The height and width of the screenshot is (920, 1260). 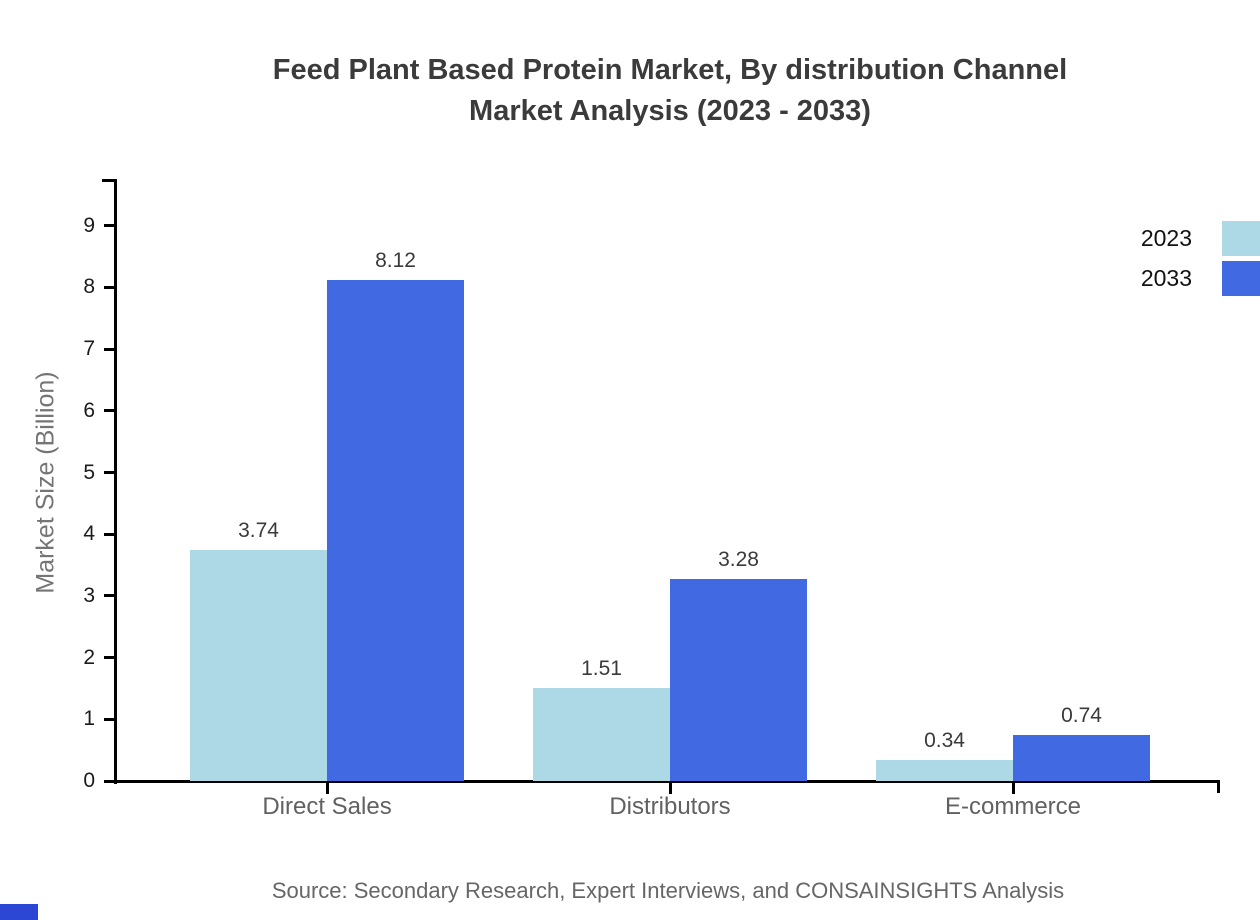 What do you see at coordinates (327, 806) in the screenshot?
I see `x-category-label: Direct Sales` at bounding box center [327, 806].